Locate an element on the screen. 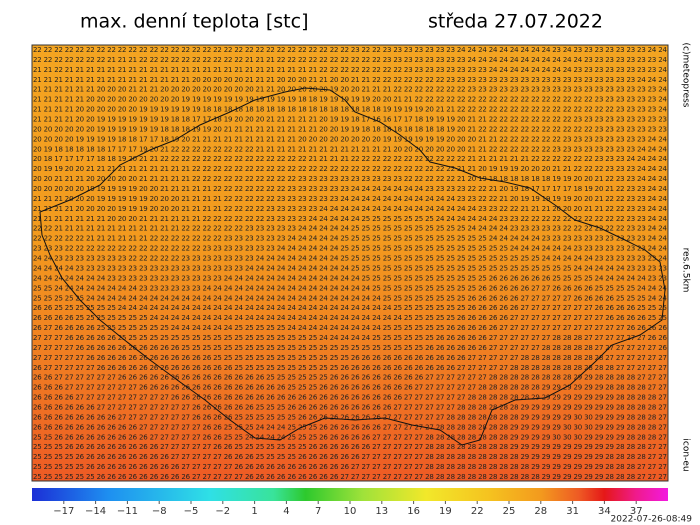  colorbar is located at coordinates (350, 494).